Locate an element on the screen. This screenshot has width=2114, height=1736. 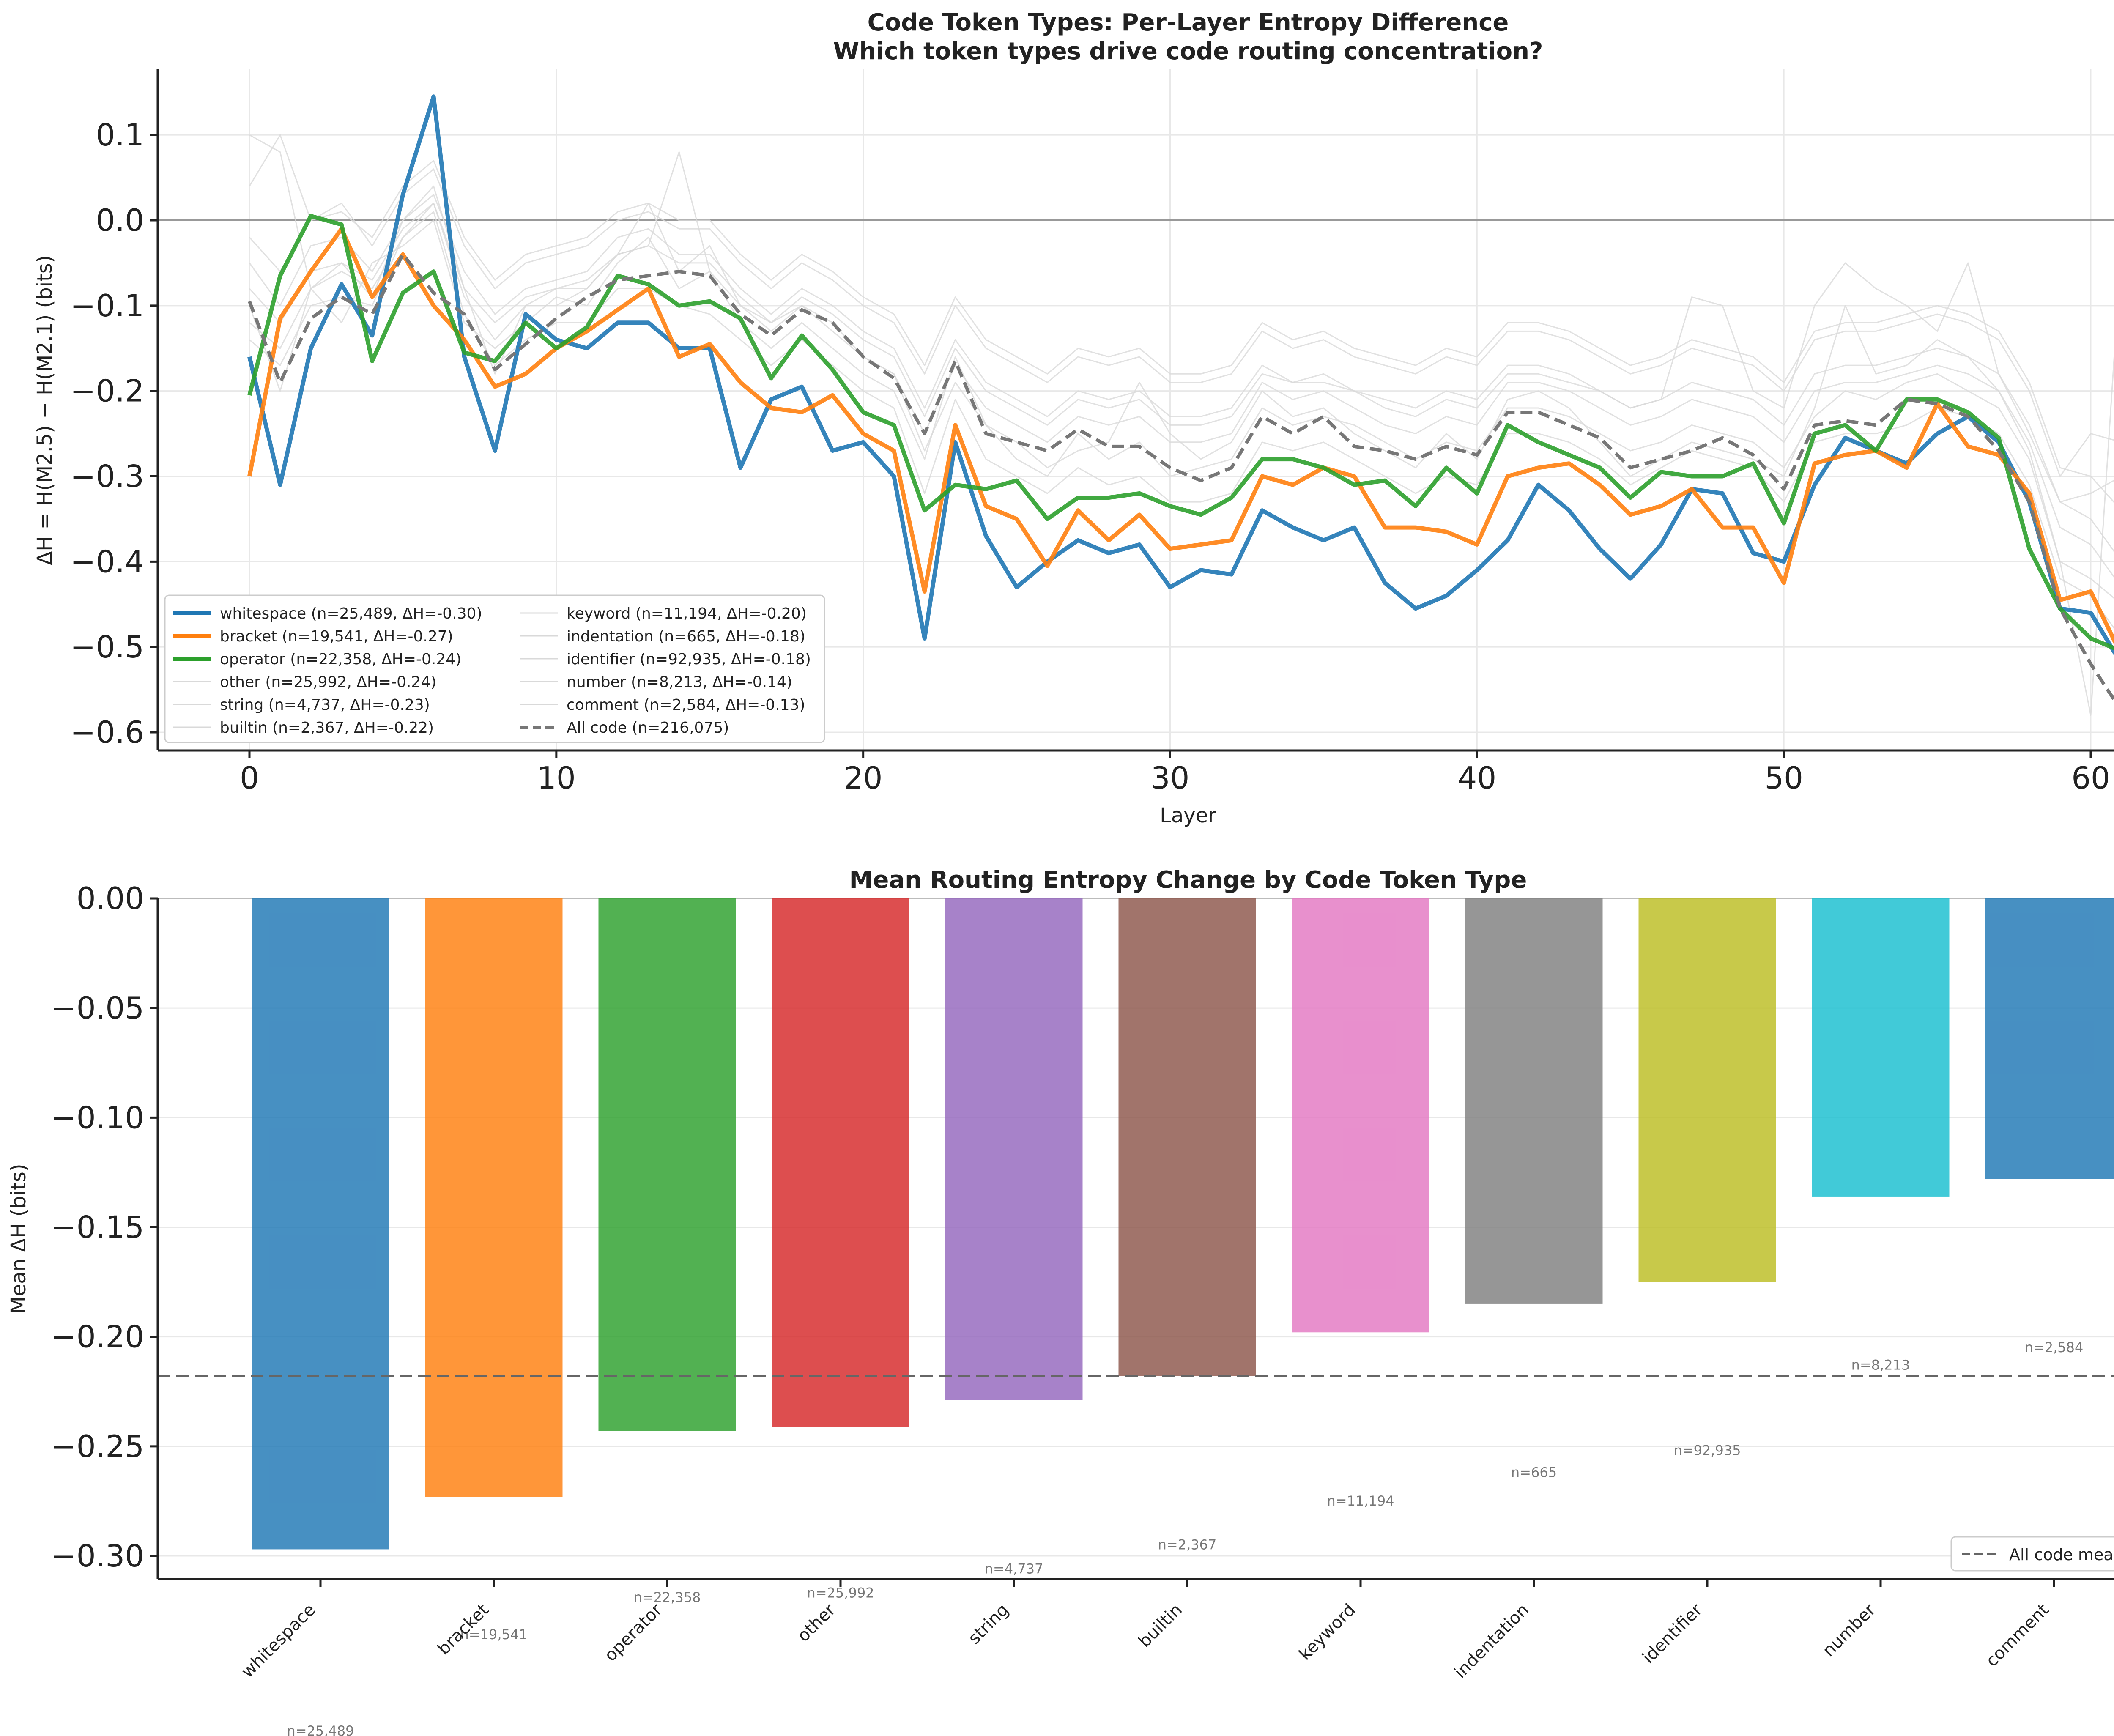
legend-entry: comment (n=2,584, ΔH=-0.13) is located at coordinates (686, 705).